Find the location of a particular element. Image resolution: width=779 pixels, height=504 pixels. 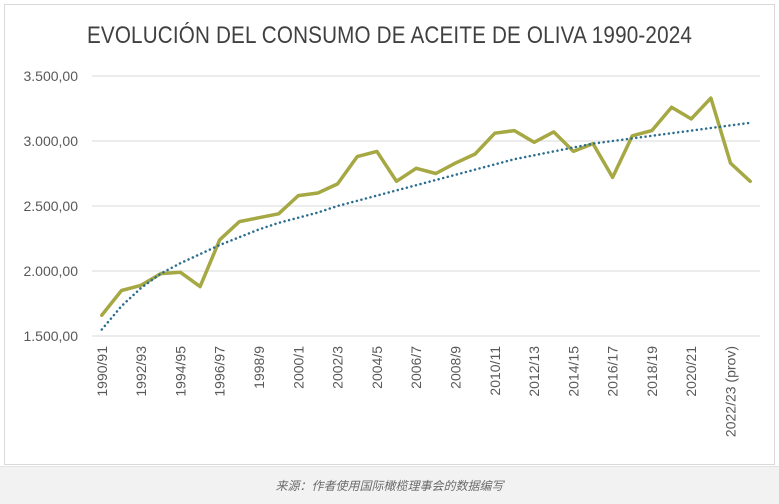

x-tick-label: 1996/97 is located at coordinates (220, 371).